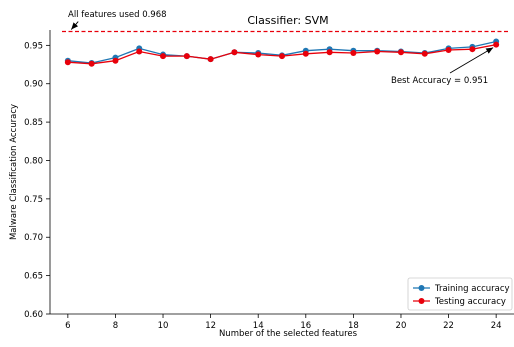  I want to click on series-group, so click(282, 52).